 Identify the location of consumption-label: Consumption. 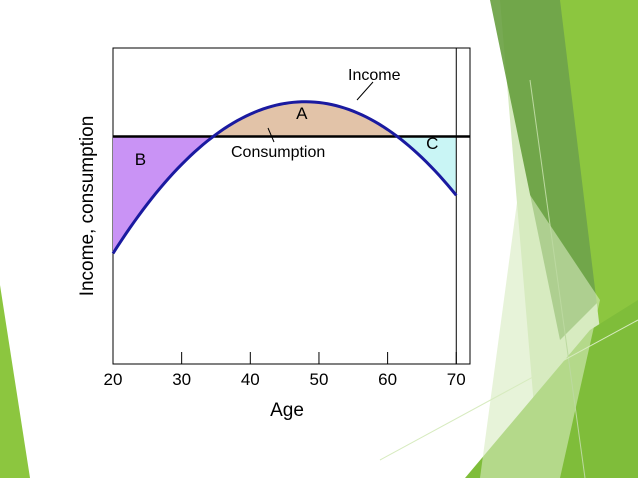
(278, 152).